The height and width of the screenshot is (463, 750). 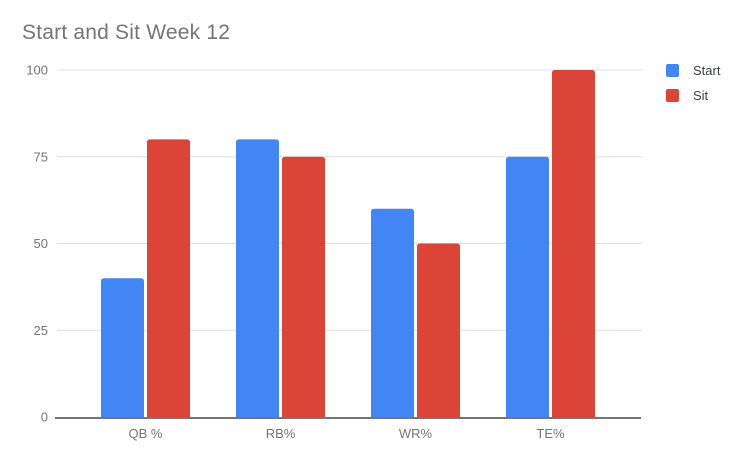 What do you see at coordinates (37, 70) in the screenshot?
I see `y-tick-label-100: 100` at bounding box center [37, 70].